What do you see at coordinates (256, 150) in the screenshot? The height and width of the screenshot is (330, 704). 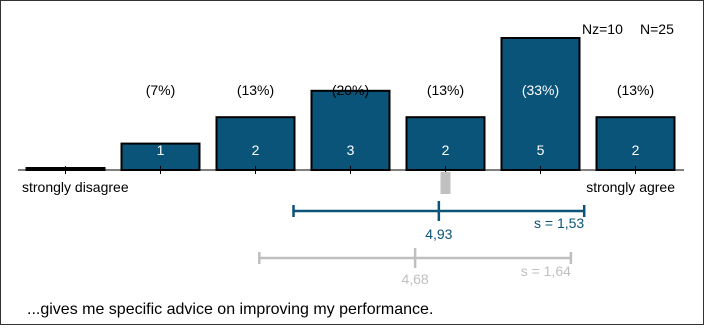 I see `bar-value-label-3: 2` at bounding box center [256, 150].